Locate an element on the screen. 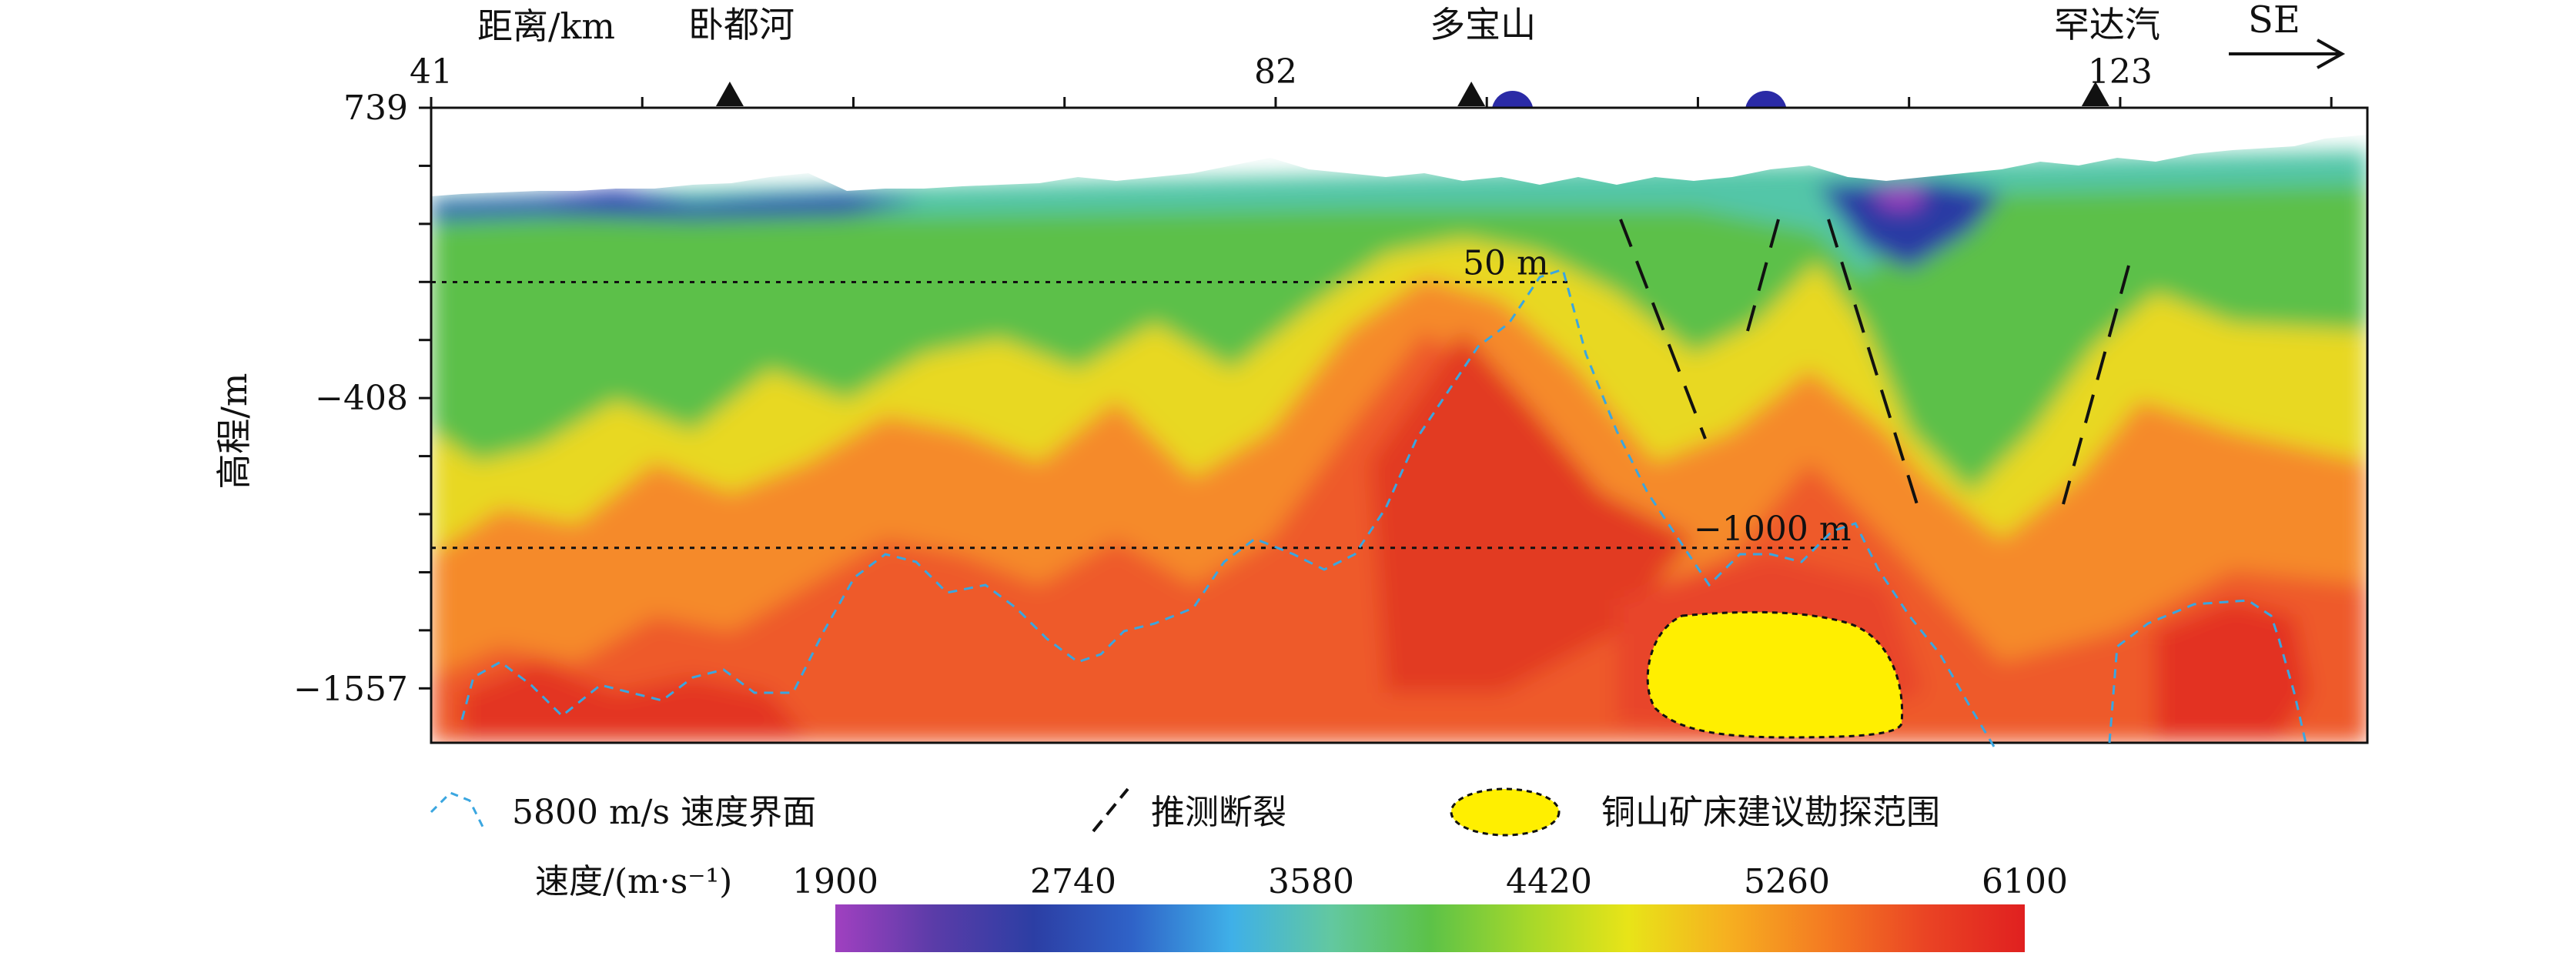 The width and height of the screenshot is (2576, 956). station-label: 卧都河 is located at coordinates (741, 24).